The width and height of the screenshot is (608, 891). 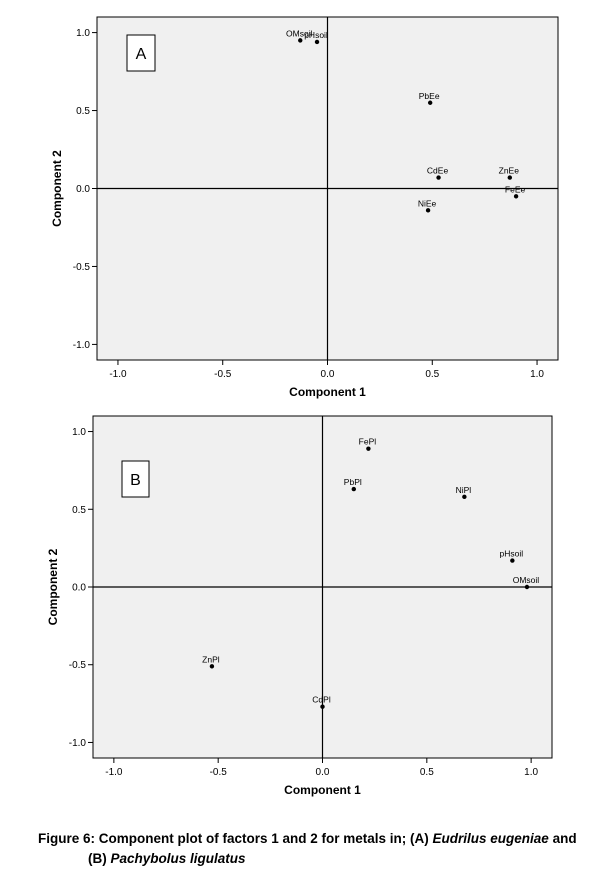 What do you see at coordinates (321, 700) in the screenshot?
I see `data-point-label: CdPl` at bounding box center [321, 700].